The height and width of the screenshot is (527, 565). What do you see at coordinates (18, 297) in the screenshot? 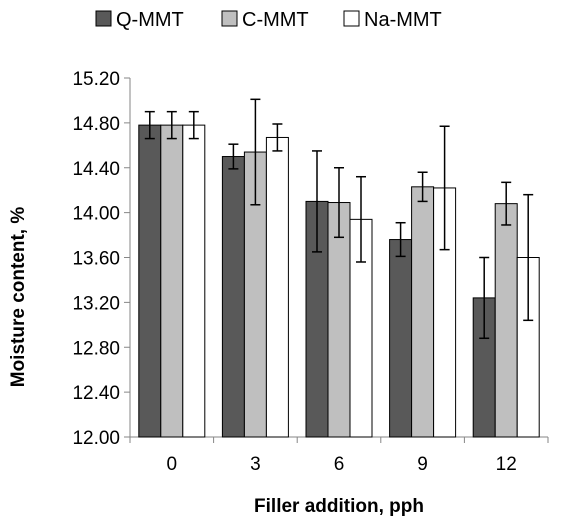
I see `y-axis-title: Moisture content, %` at bounding box center [18, 297].